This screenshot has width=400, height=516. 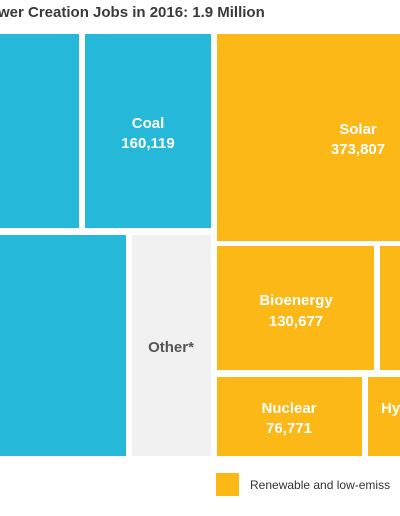 I want to click on tile-renewable-small, so click(x=390, y=308).